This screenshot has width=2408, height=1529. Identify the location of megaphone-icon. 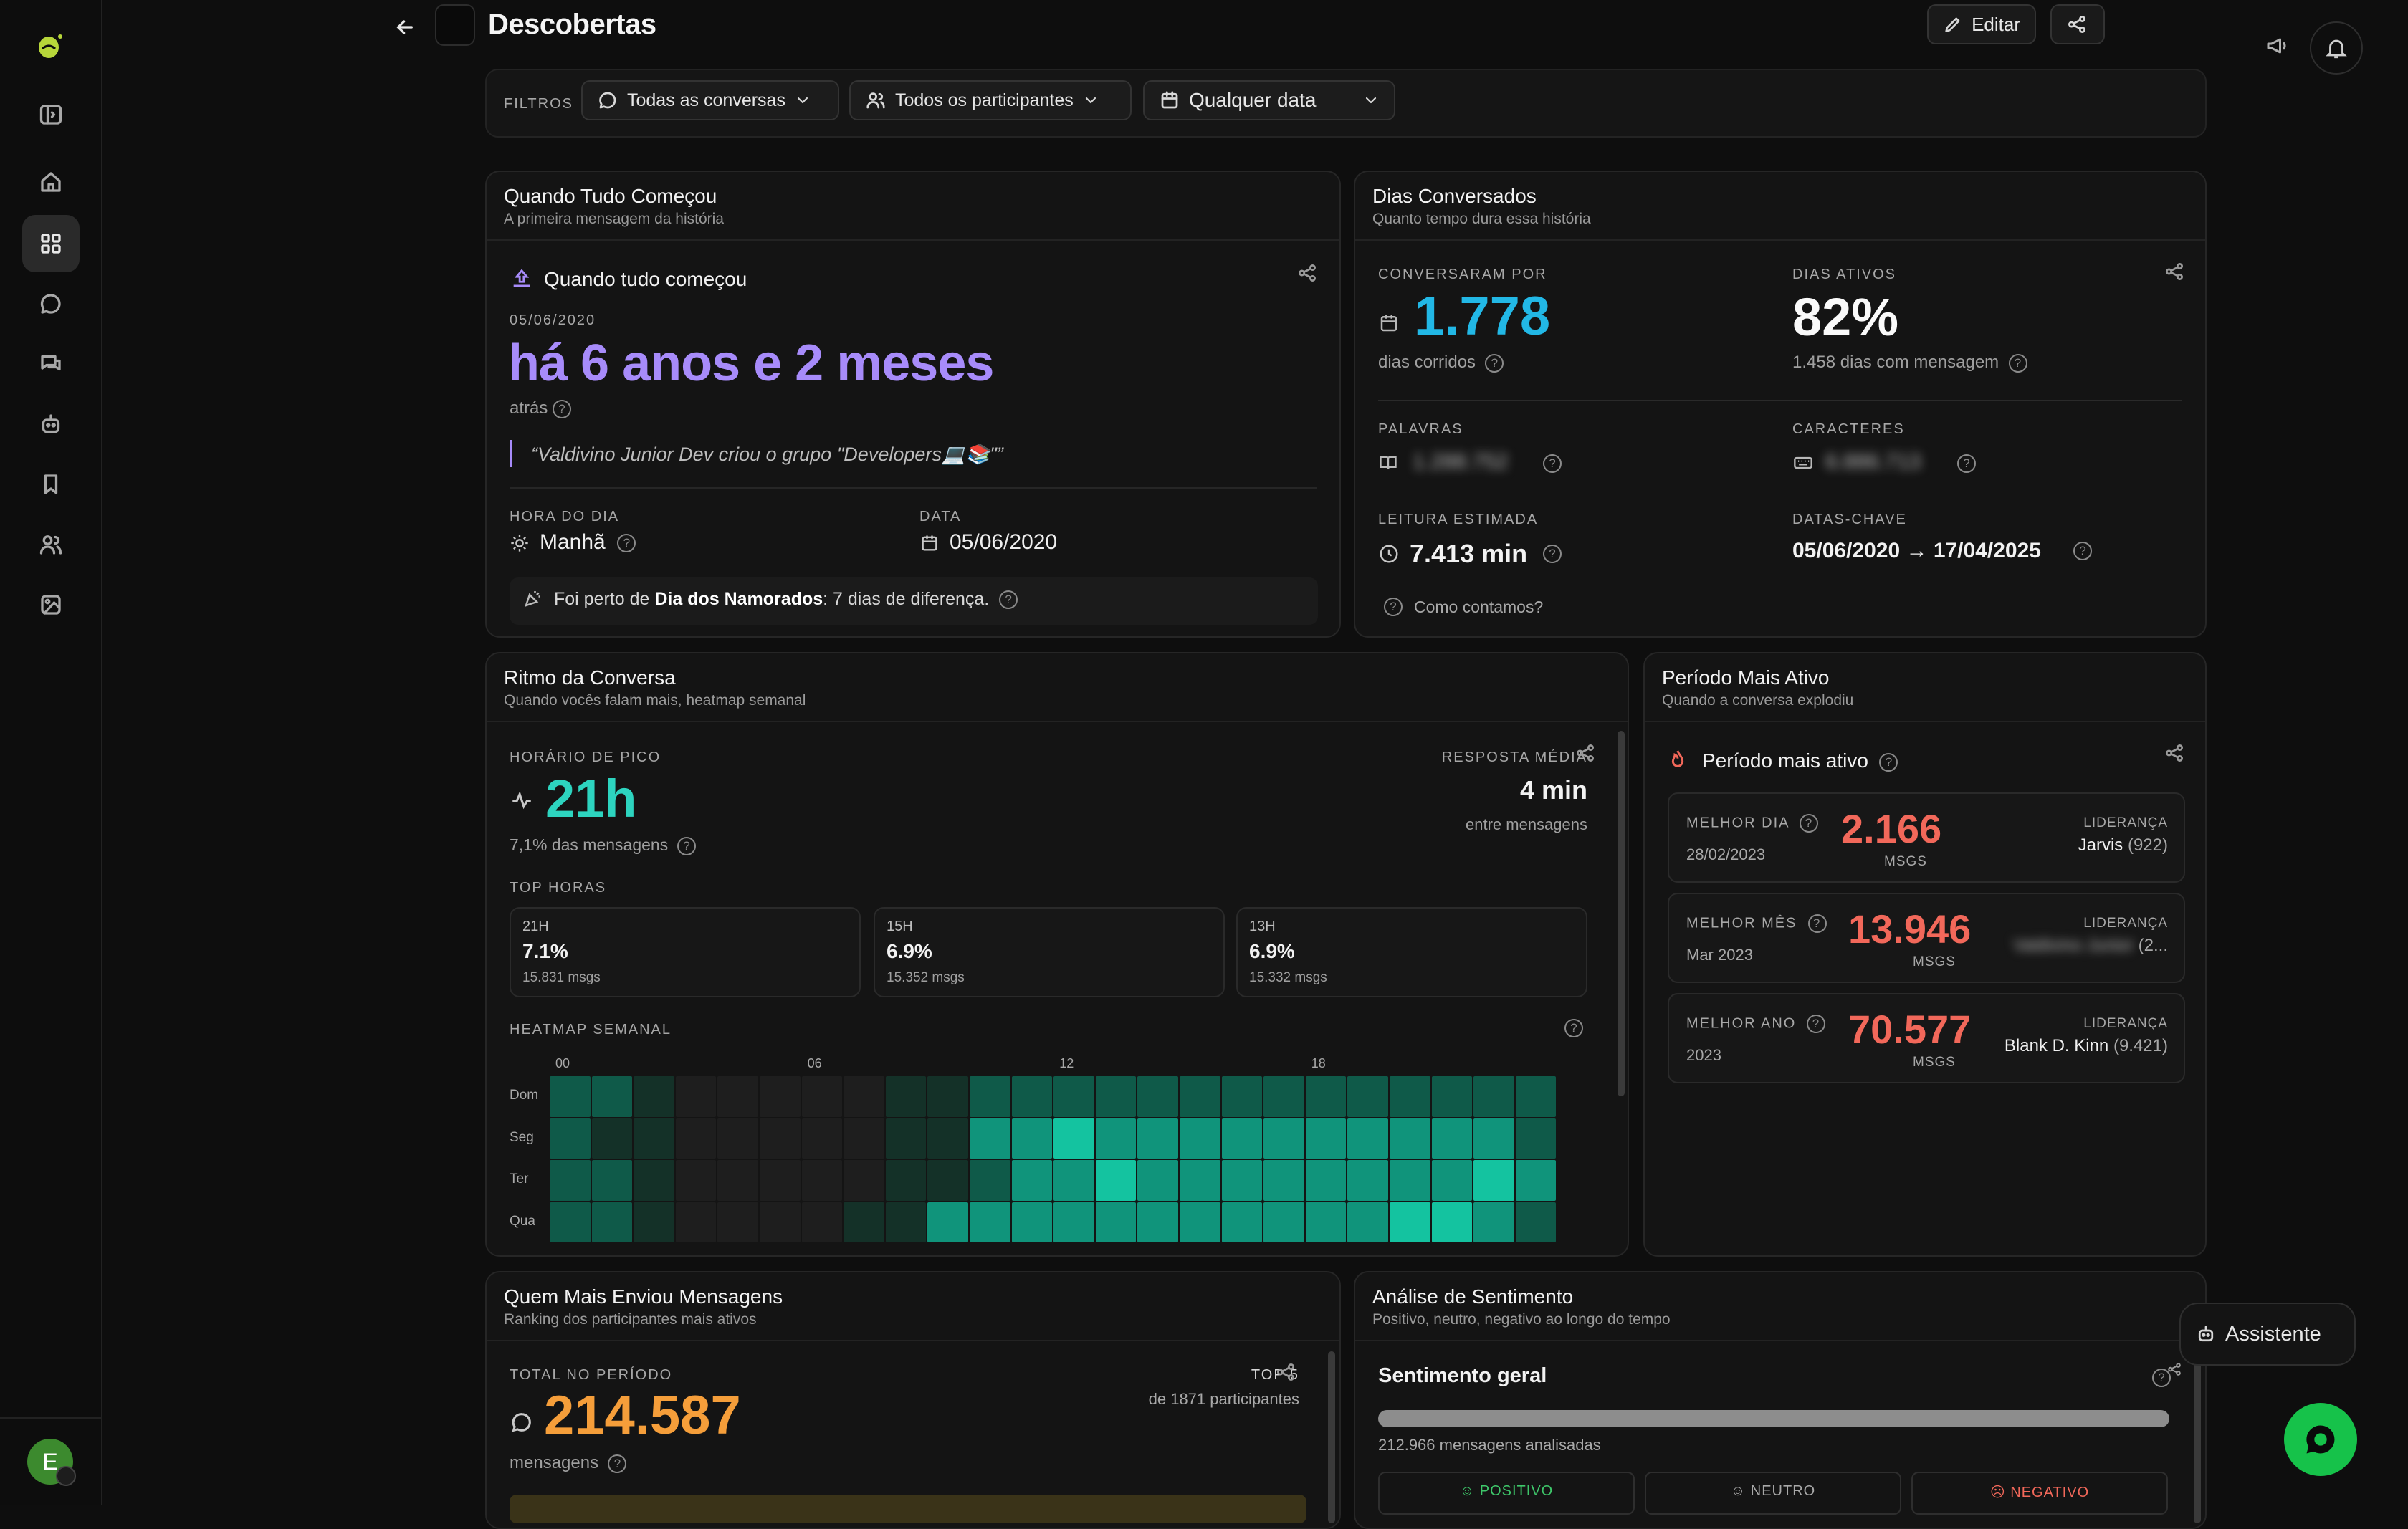
(2277, 47).